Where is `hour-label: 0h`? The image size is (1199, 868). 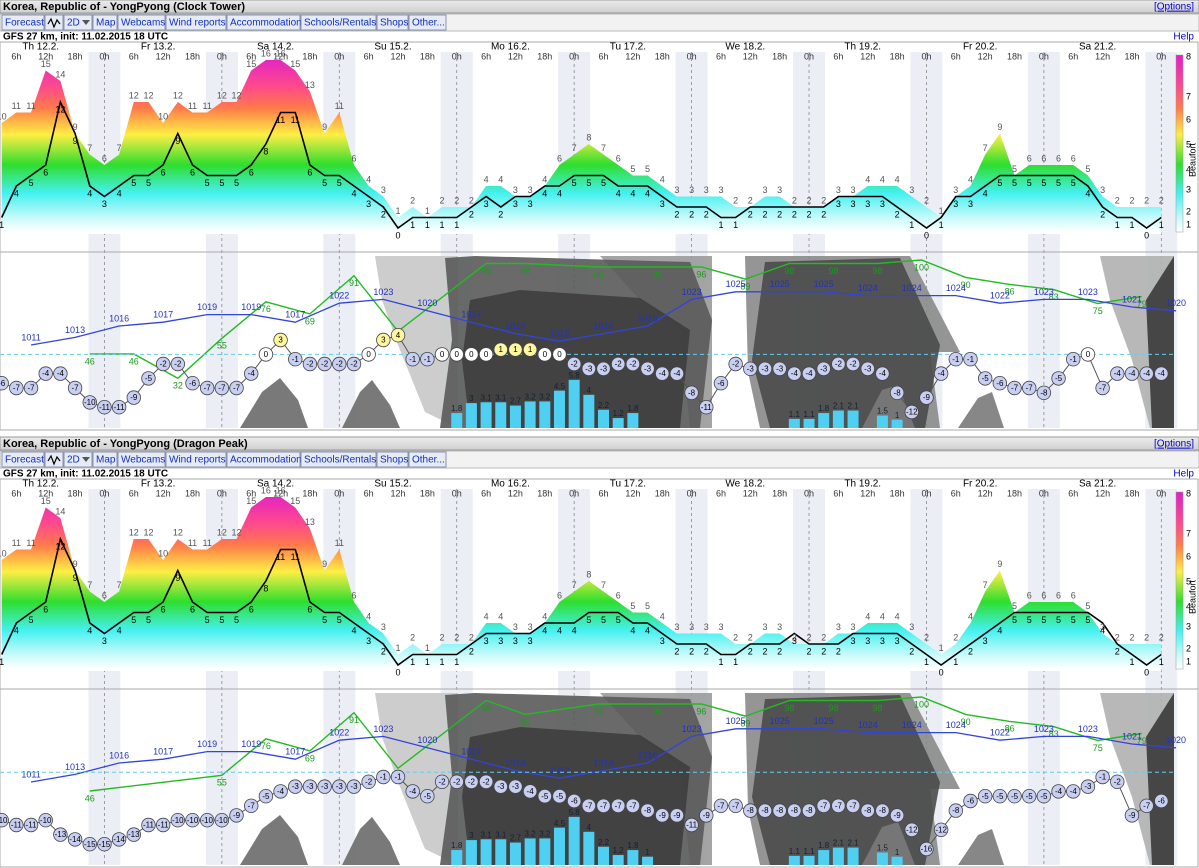 hour-label: 0h is located at coordinates (809, 493).